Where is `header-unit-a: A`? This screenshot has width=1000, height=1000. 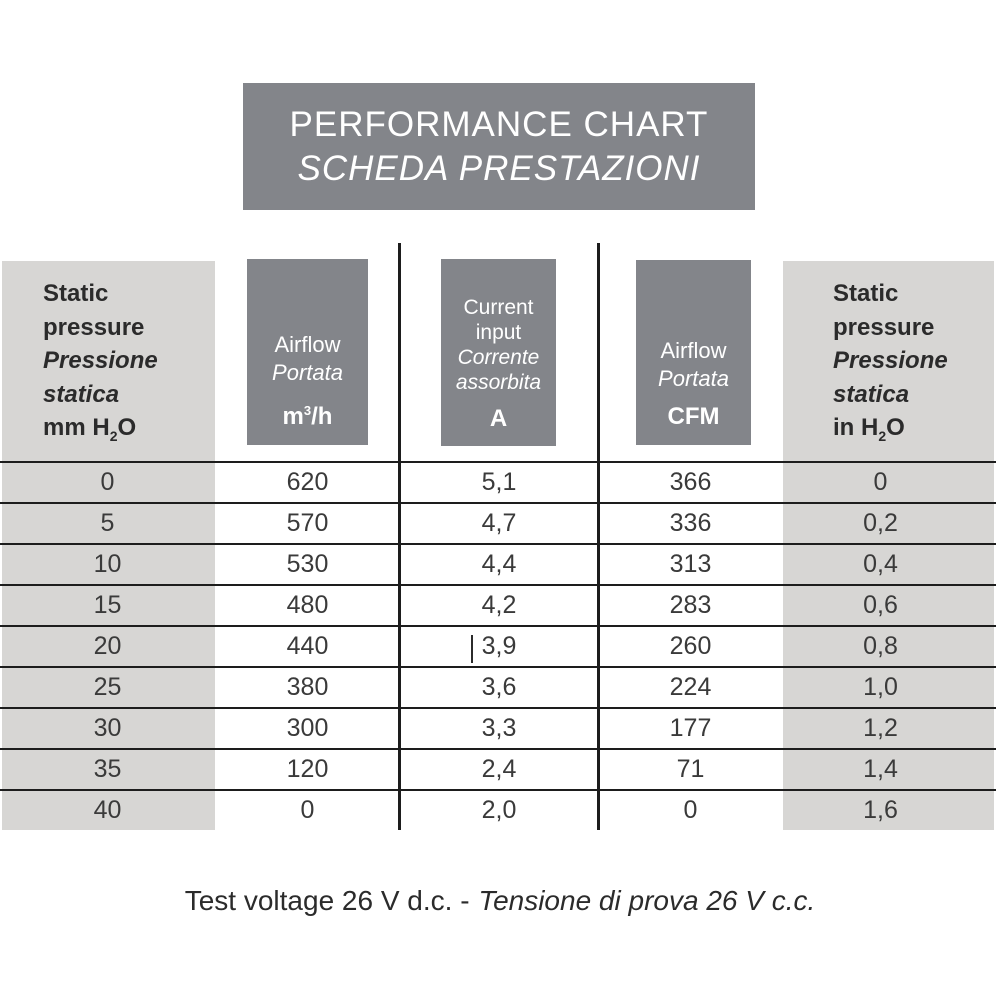
header-unit-a: A is located at coordinates (498, 418).